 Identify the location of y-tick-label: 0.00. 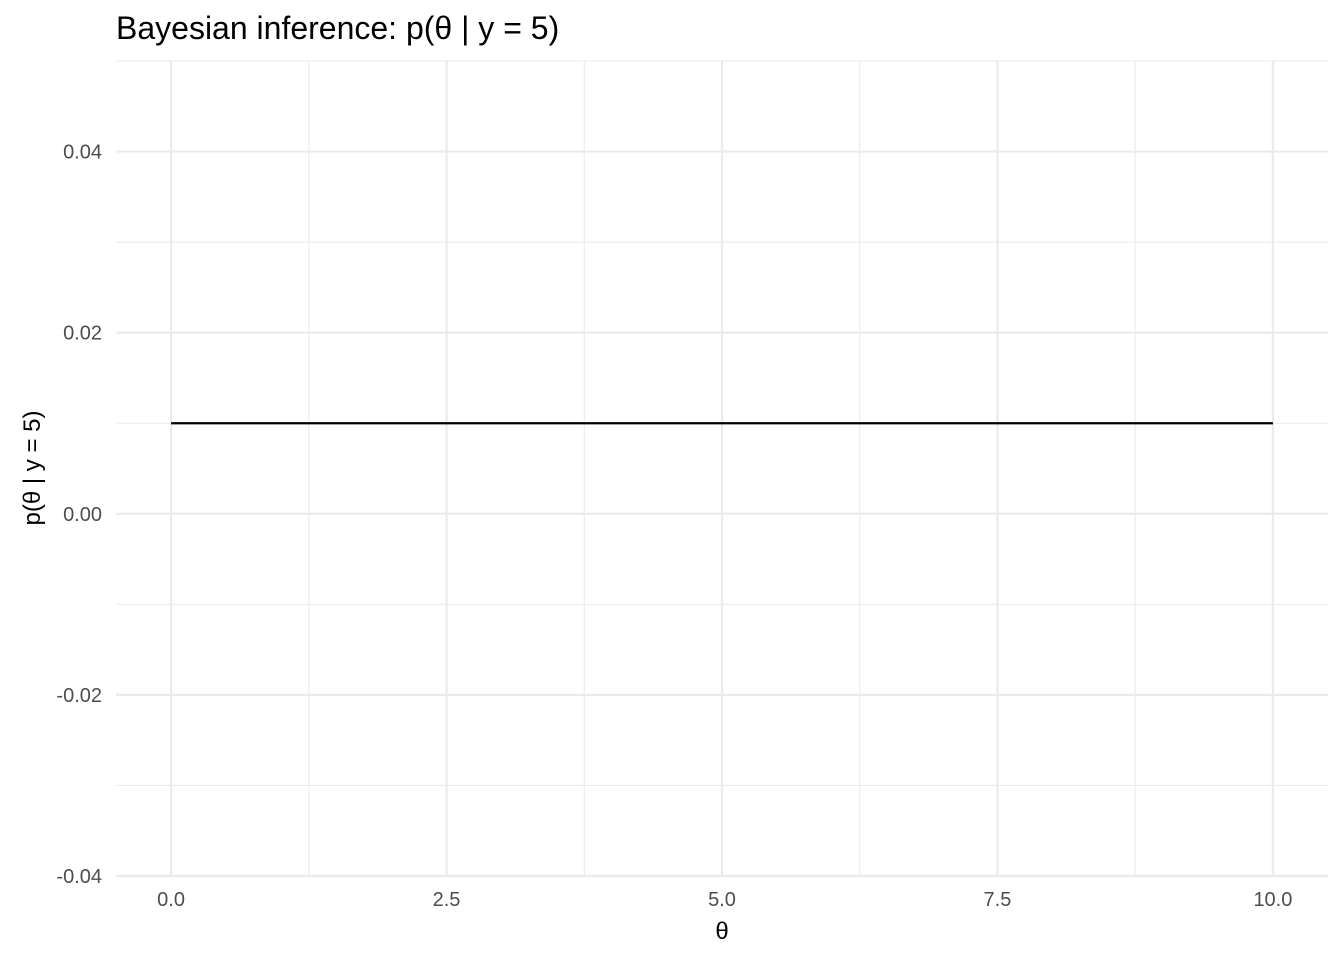
(82, 515).